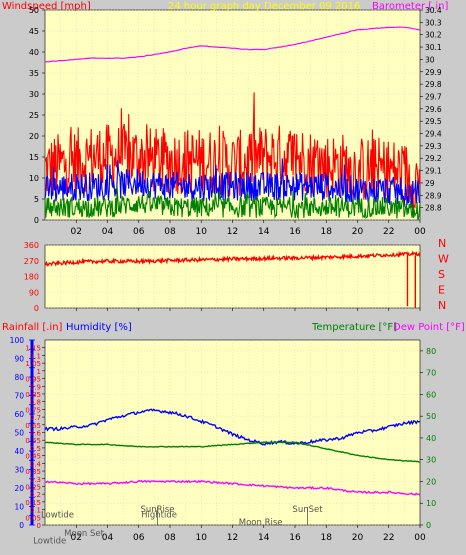  I want to click on humidity-tick-10: 10, so click(19, 507).